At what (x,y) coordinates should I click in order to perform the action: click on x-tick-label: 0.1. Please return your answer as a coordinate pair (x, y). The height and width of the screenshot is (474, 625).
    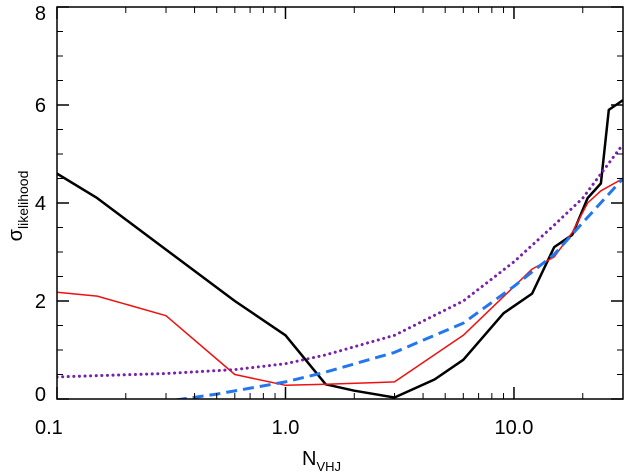
    Looking at the image, I should click on (49, 428).